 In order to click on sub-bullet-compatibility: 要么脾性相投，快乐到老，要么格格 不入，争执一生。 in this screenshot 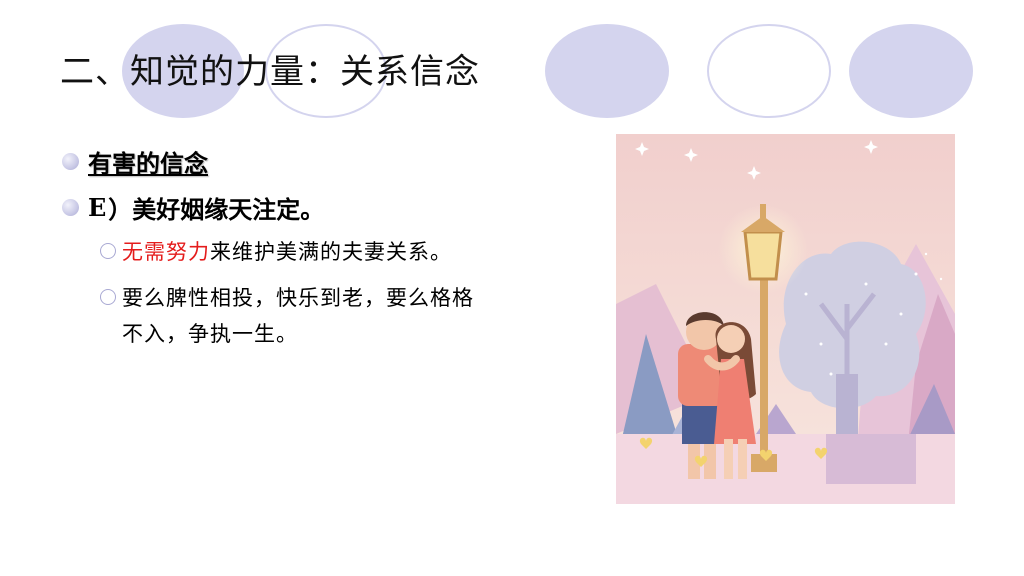, I will do `click(337, 316)`.